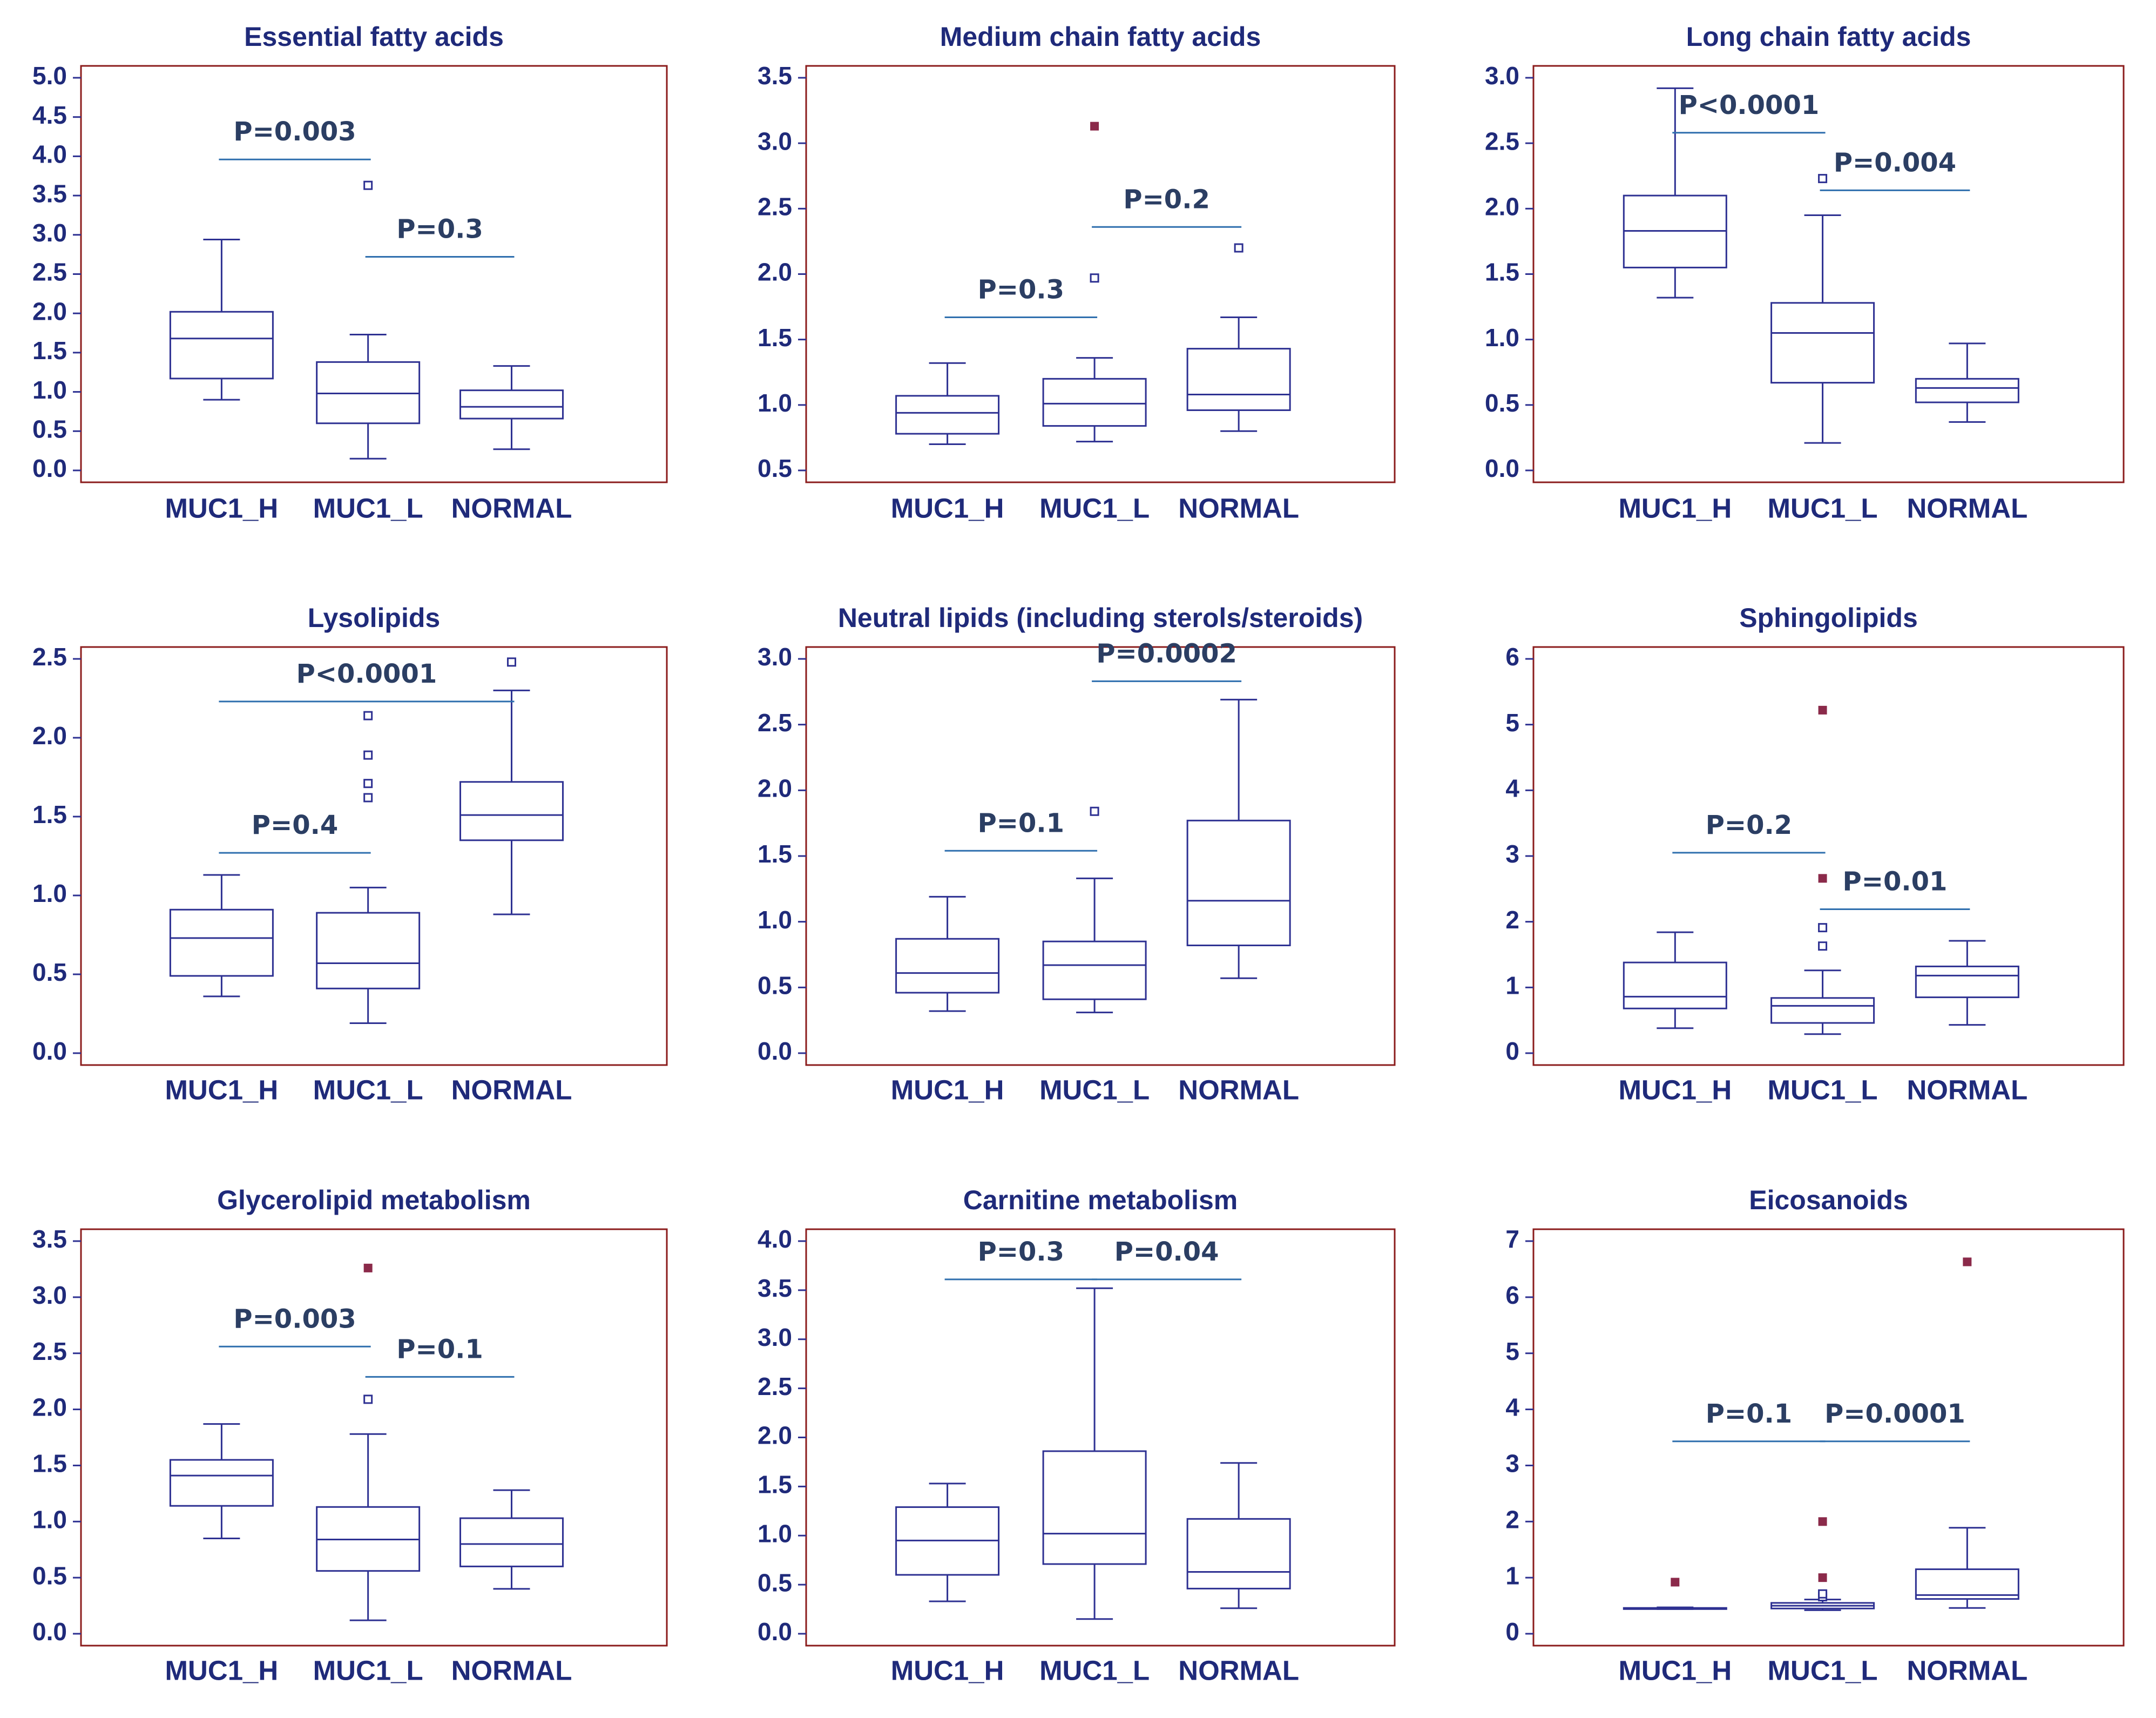 This screenshot has height=1718, width=2156. Describe the element at coordinates (1749, 105) in the screenshot. I see `p-value-label: P<0.0001` at that location.